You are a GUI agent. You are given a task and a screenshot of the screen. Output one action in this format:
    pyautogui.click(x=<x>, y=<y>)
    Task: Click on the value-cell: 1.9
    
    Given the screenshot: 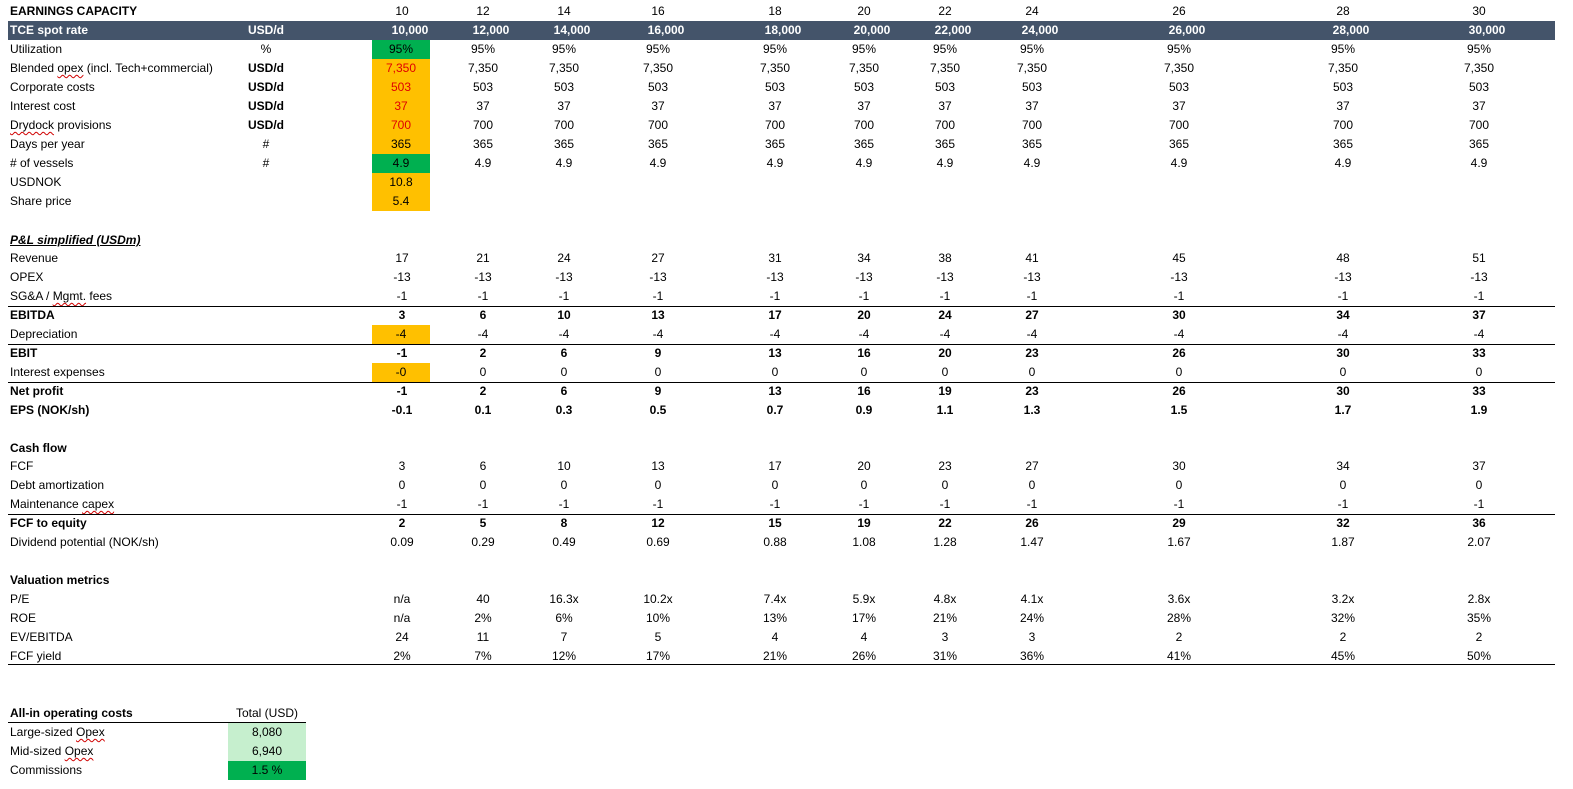 What is the action you would take?
    pyautogui.click(x=1479, y=410)
    